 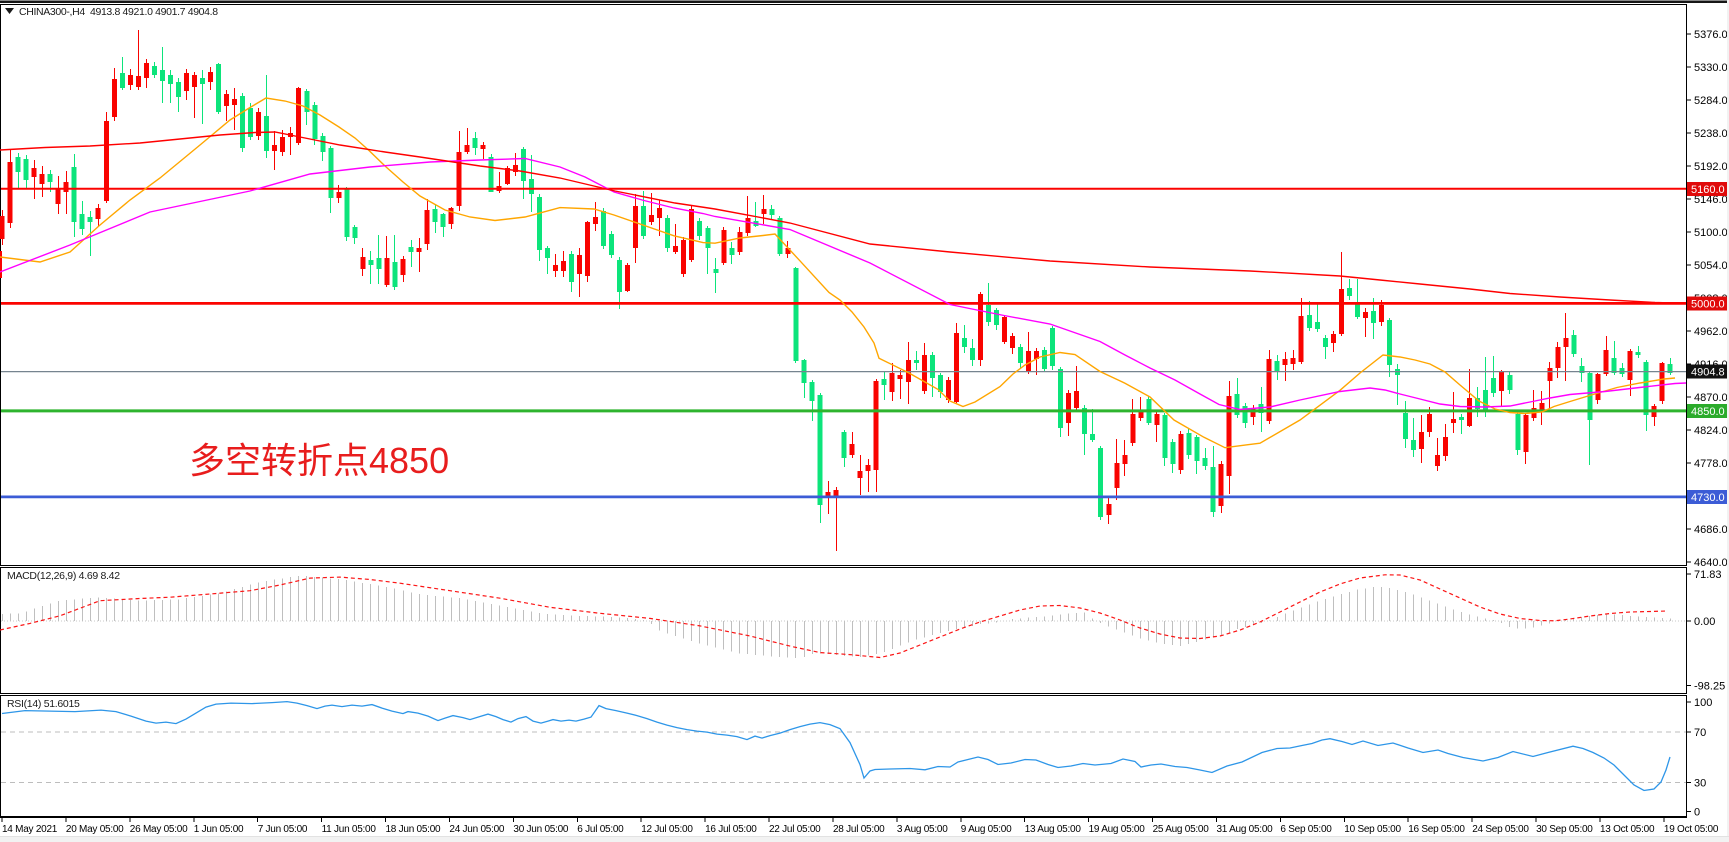 What do you see at coordinates (414, 829) in the screenshot?
I see `svg-text: 18 Jun 05:00` at bounding box center [414, 829].